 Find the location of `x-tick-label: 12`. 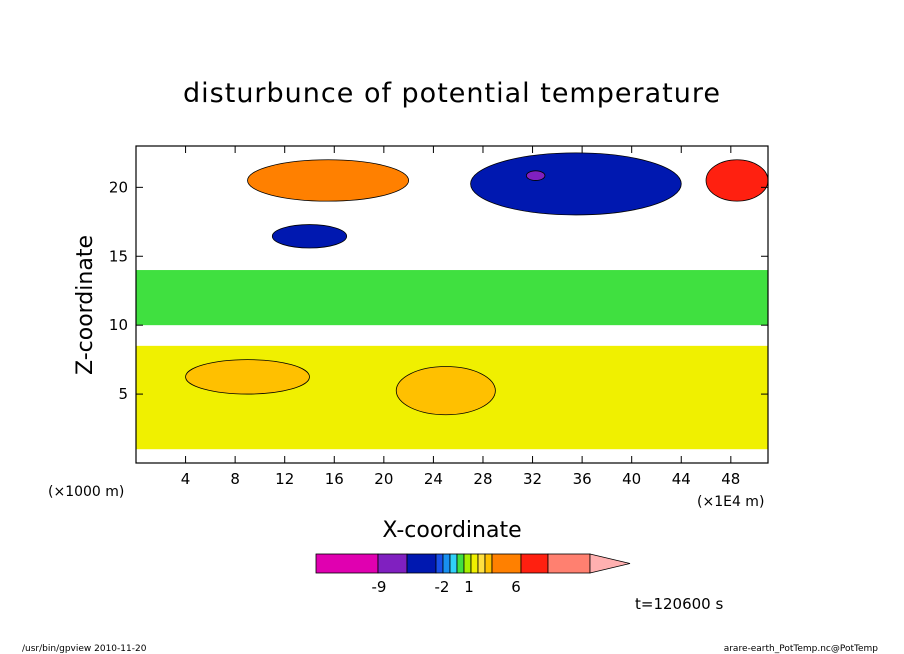

x-tick-label: 12 is located at coordinates (284, 479).